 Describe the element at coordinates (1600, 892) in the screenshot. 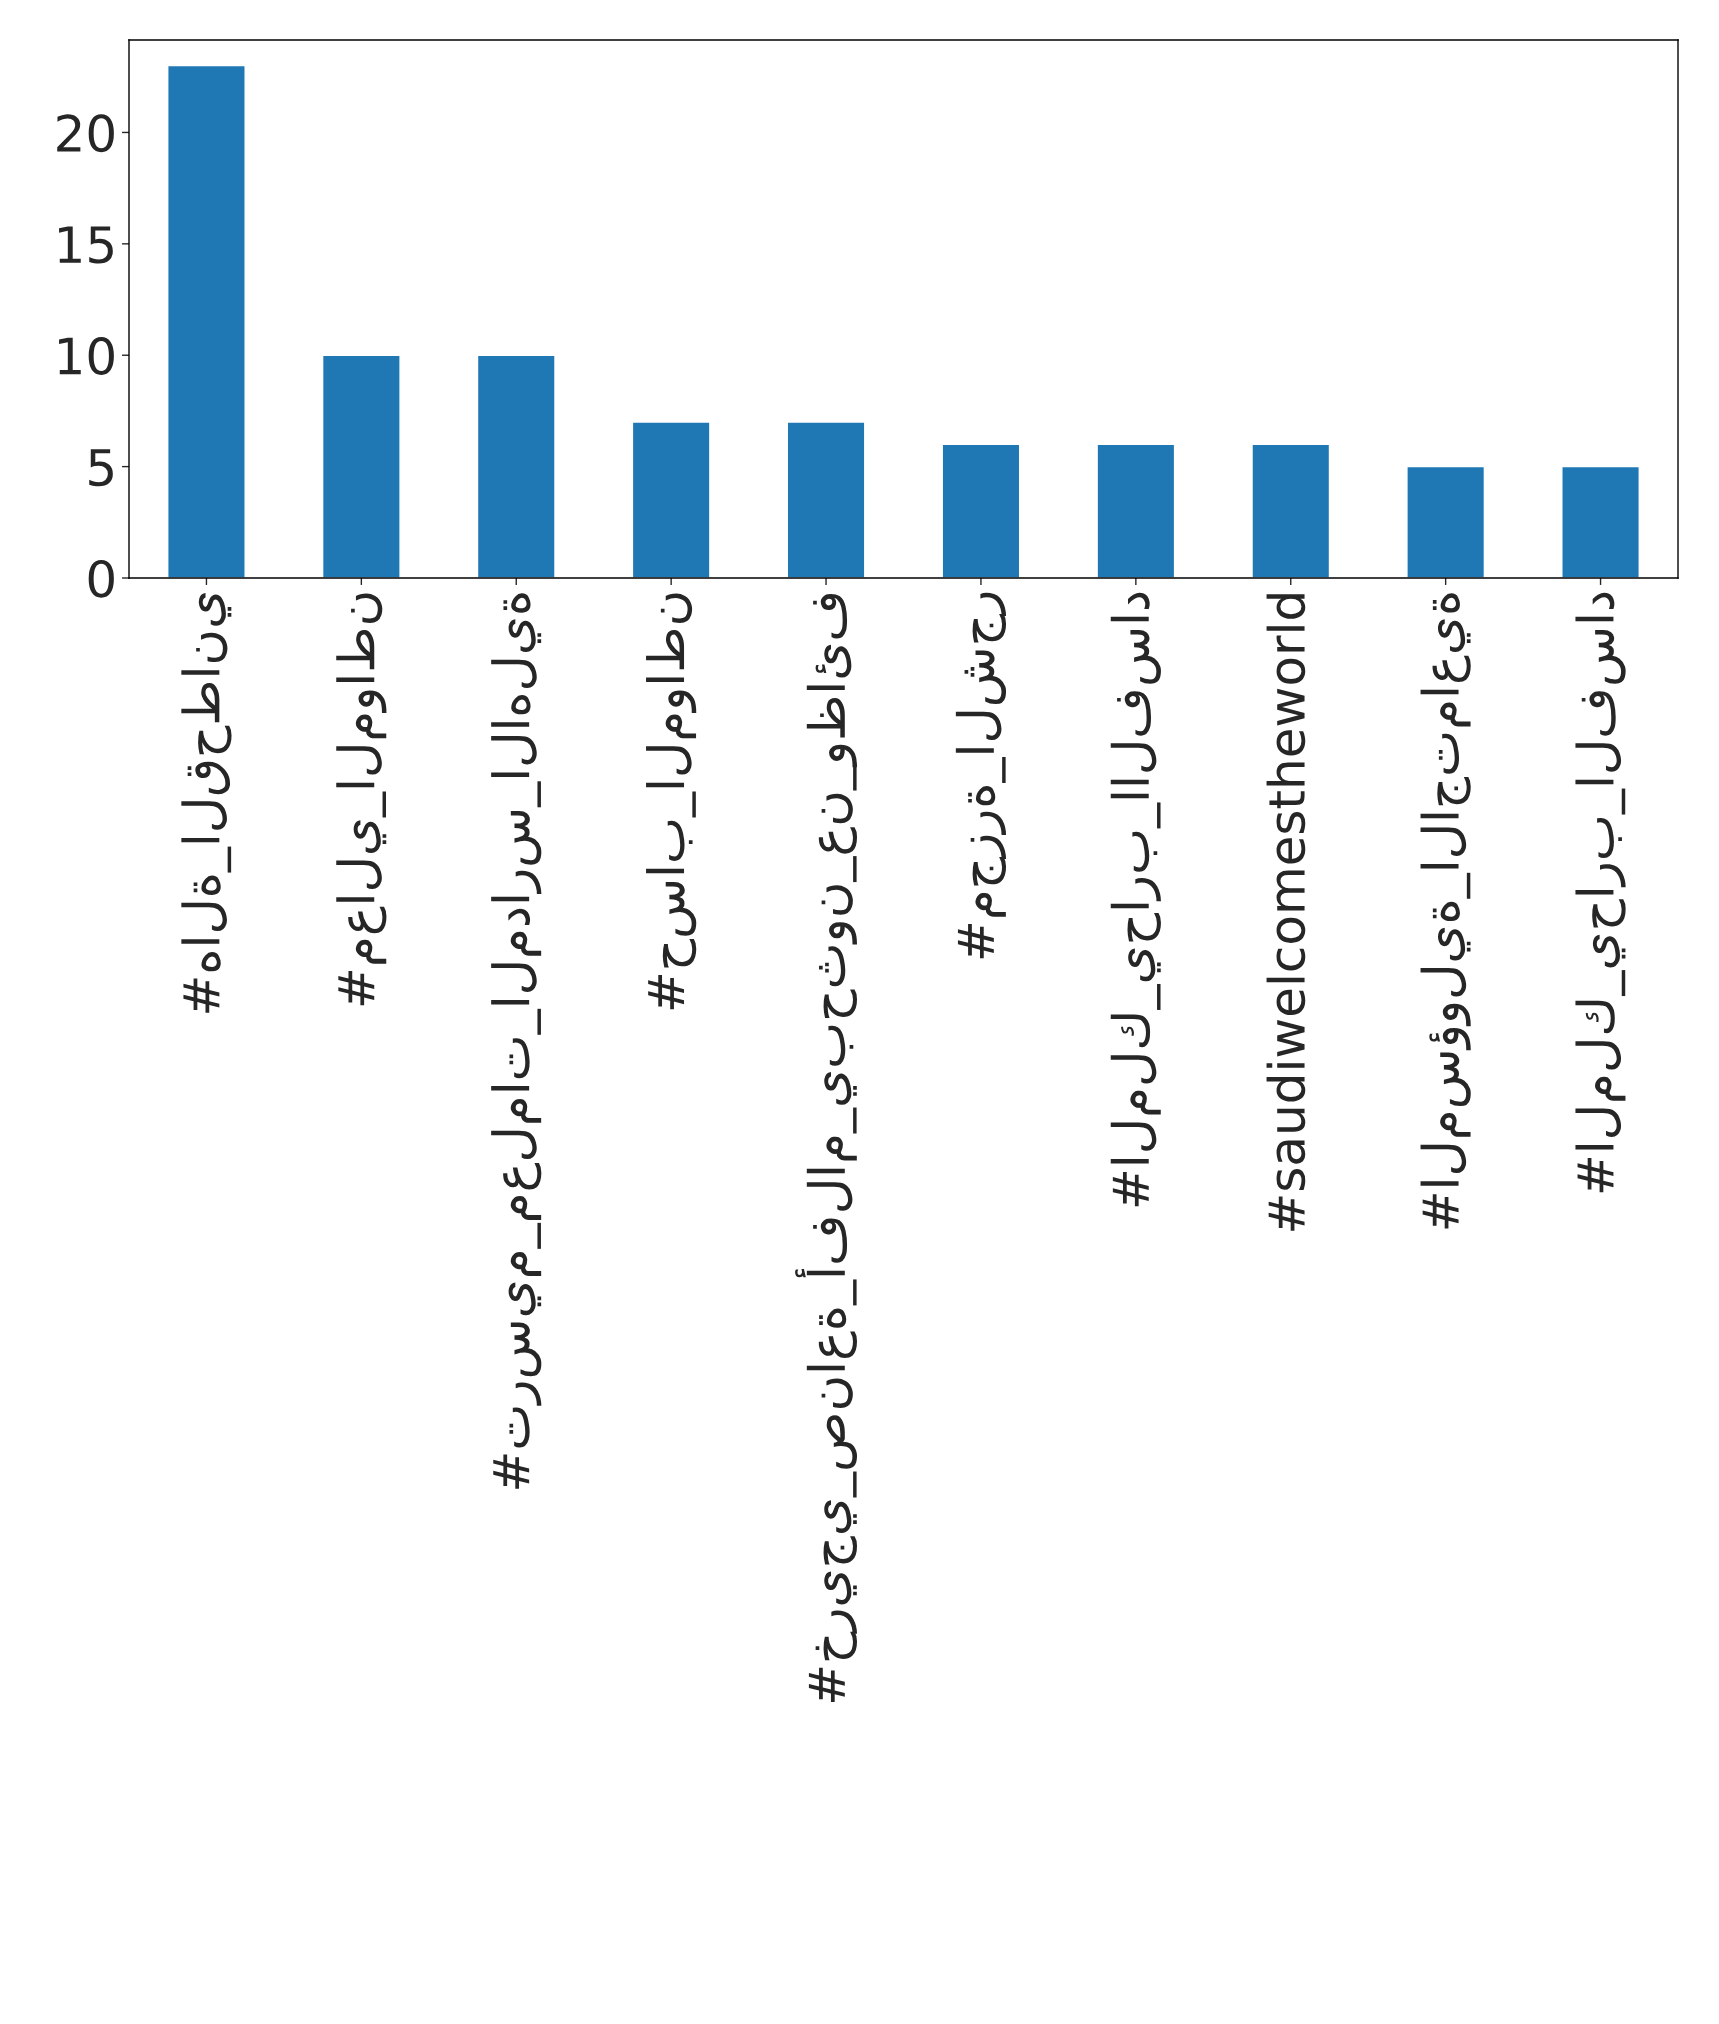

I see `x-tick-label: #الملك_يحارب_الفساد` at that location.